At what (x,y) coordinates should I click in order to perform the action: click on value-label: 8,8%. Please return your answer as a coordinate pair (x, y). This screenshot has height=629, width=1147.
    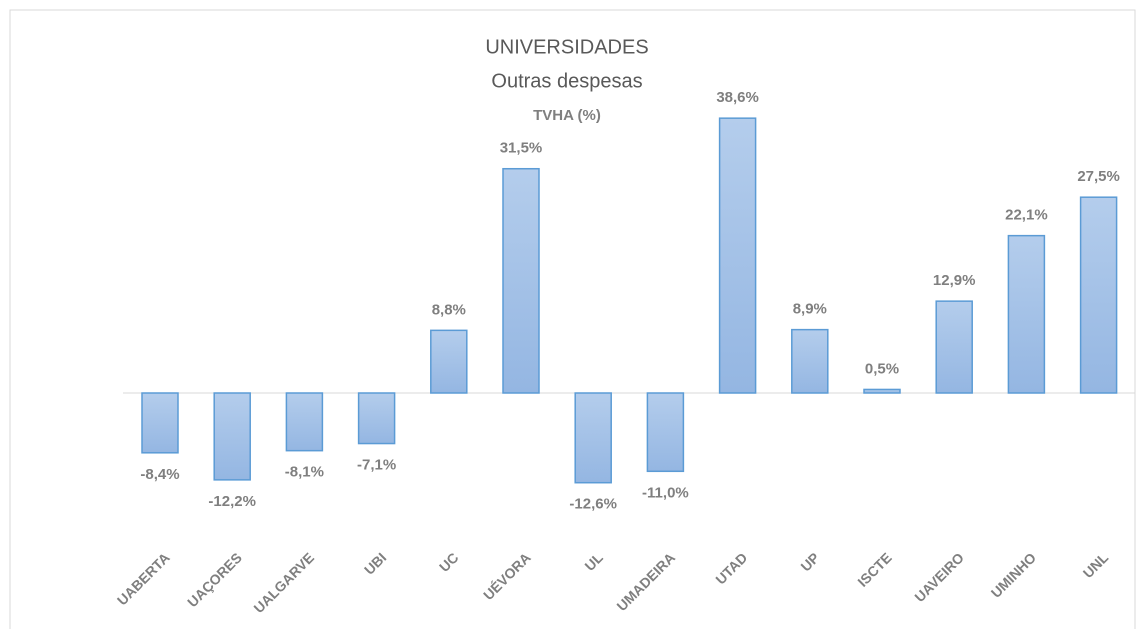
    Looking at the image, I should click on (449, 309).